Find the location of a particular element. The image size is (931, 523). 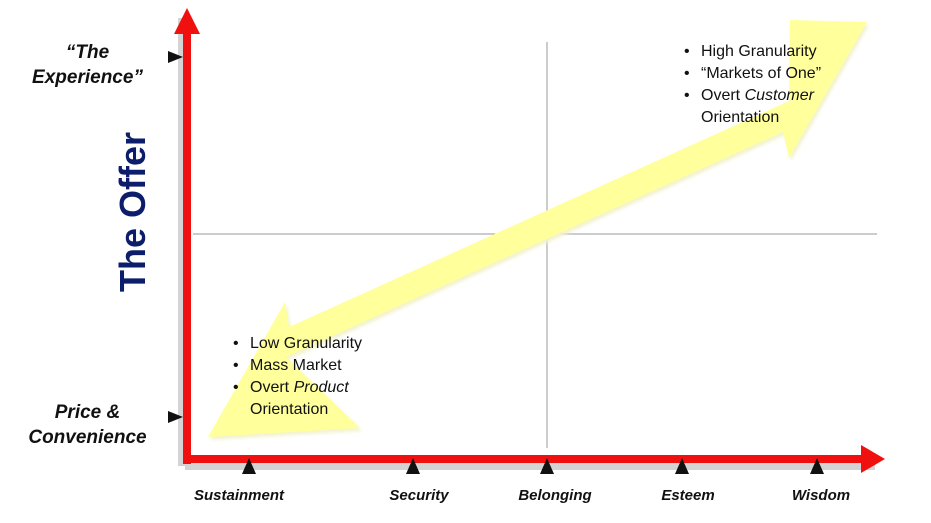

y-level-bottom-label: Price & Convenience is located at coordinates (87, 425).